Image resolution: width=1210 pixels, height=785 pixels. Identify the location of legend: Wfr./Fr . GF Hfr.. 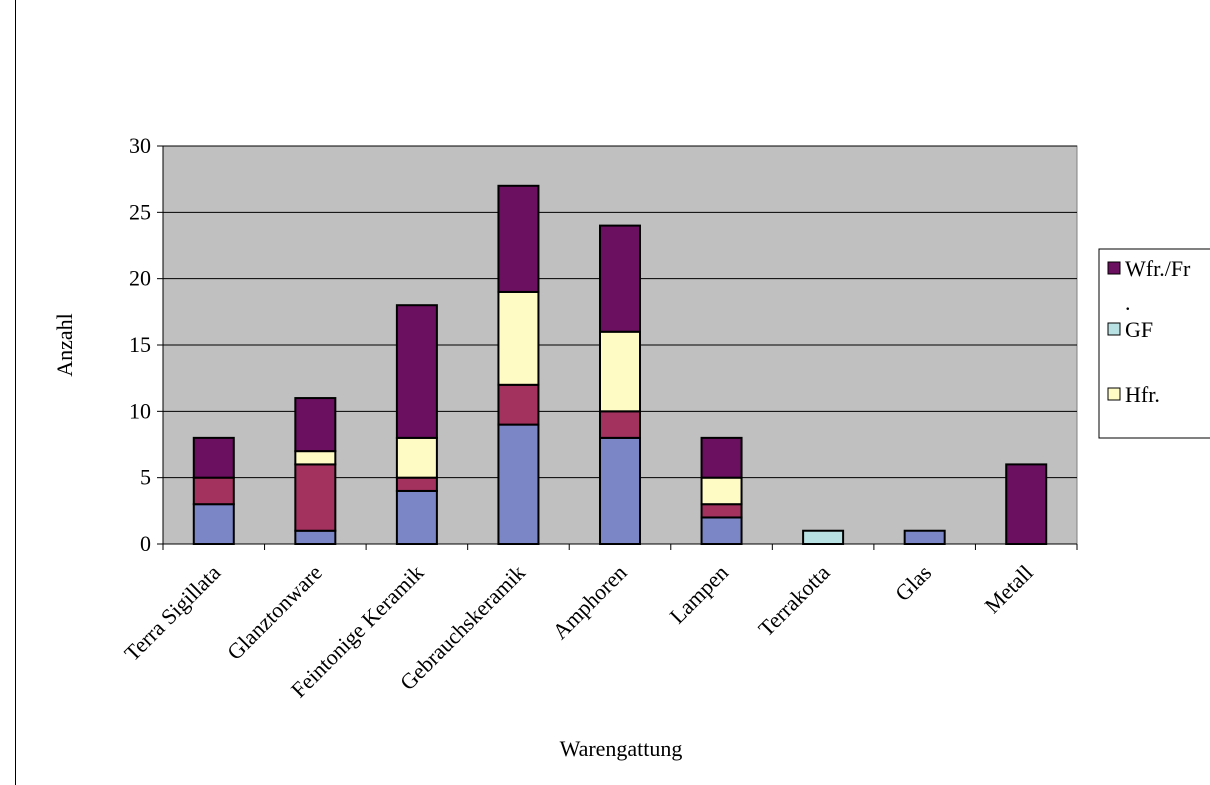
(1154, 343).